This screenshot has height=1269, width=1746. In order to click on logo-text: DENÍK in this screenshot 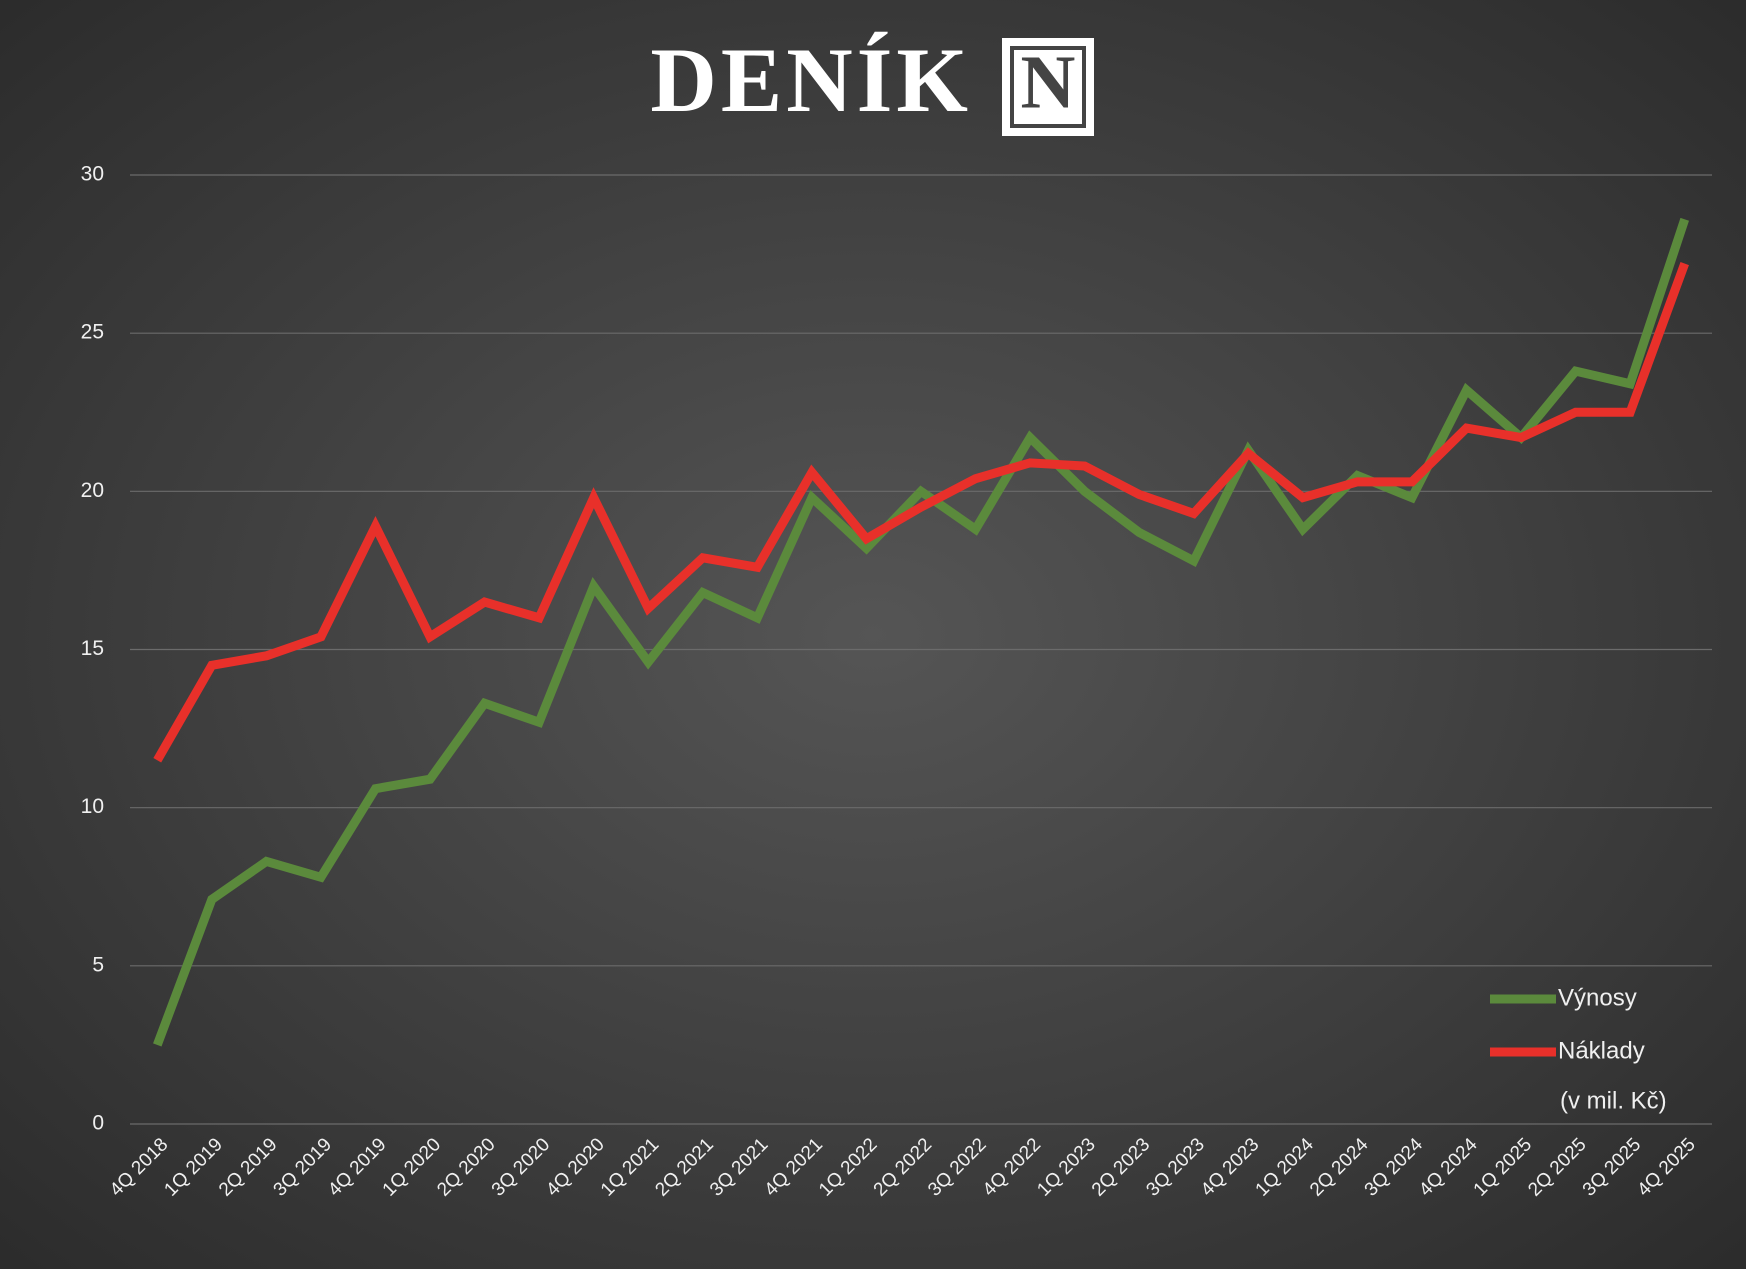, I will do `click(811, 80)`.